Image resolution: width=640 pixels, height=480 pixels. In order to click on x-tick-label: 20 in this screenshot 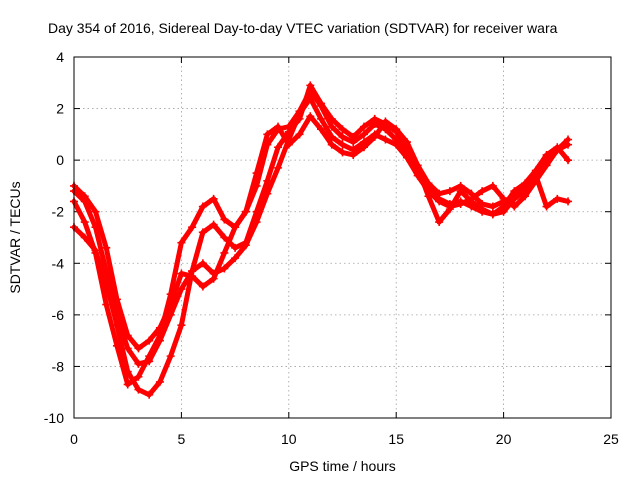, I will do `click(504, 439)`.